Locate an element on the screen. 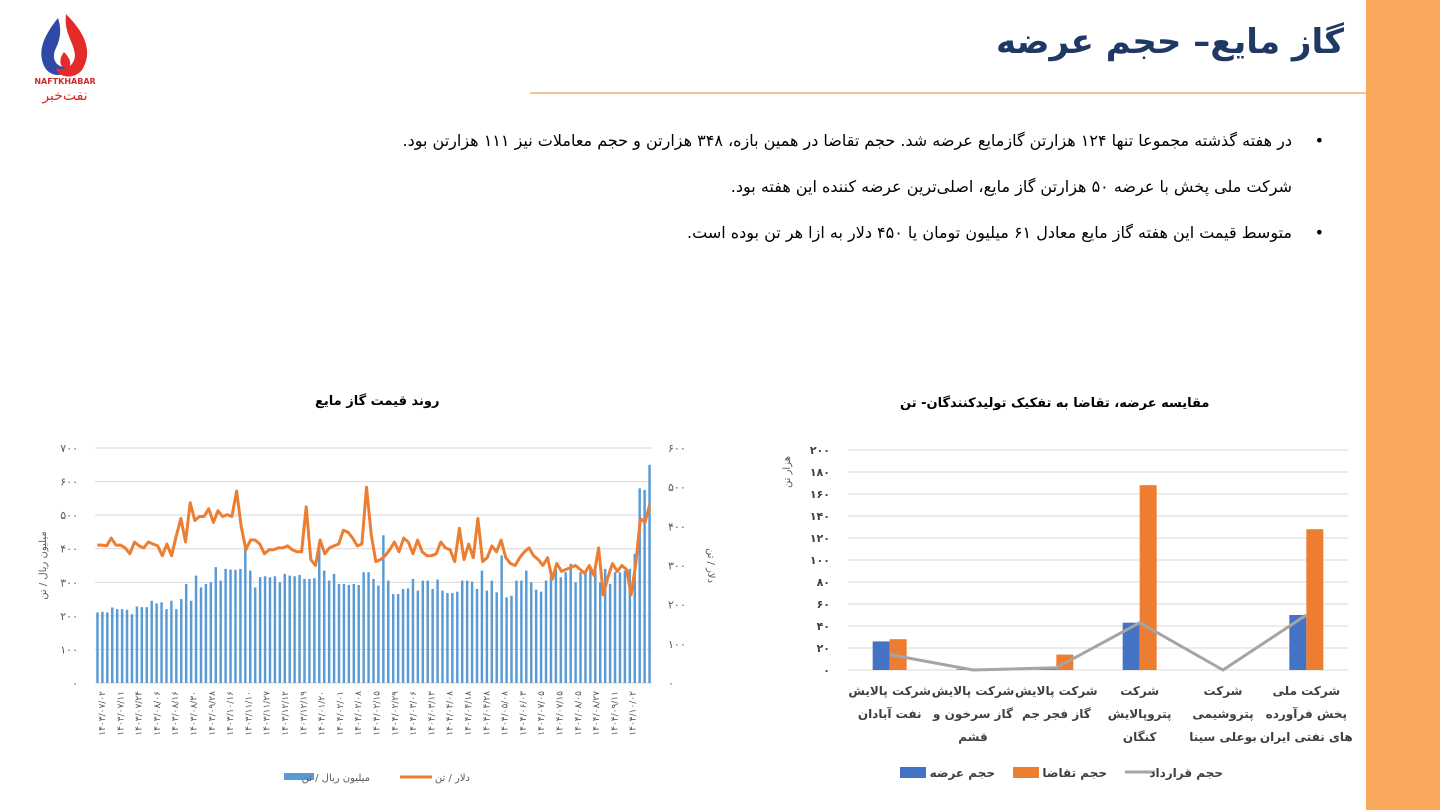 This screenshot has height=810, width=1440. y-tick-label: ۸۰ is located at coordinates (823, 582).